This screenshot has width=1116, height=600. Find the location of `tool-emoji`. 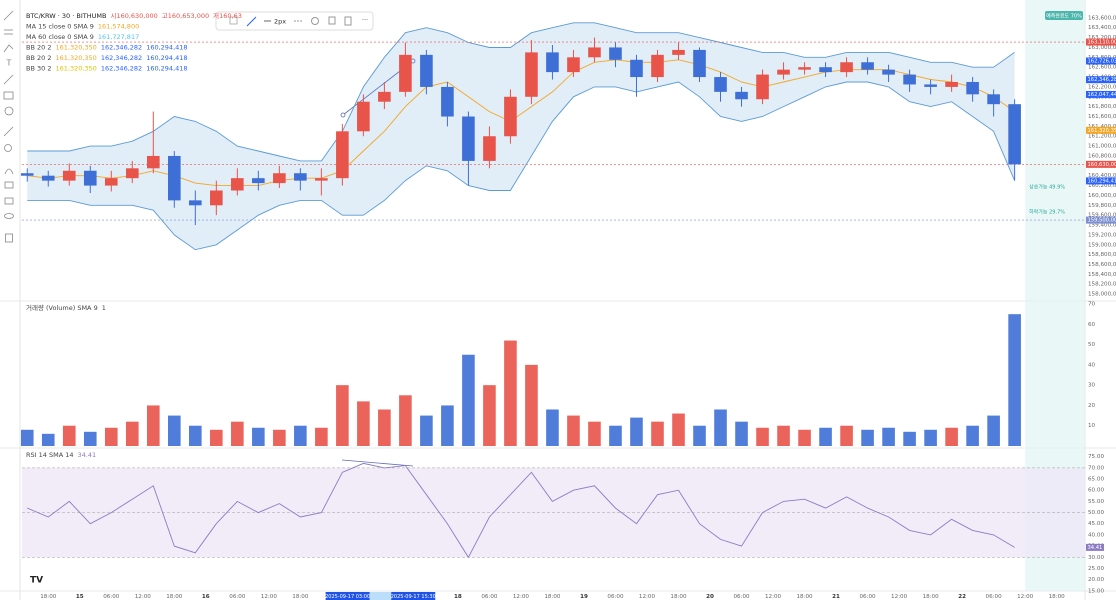

tool-emoji is located at coordinates (9, 111).